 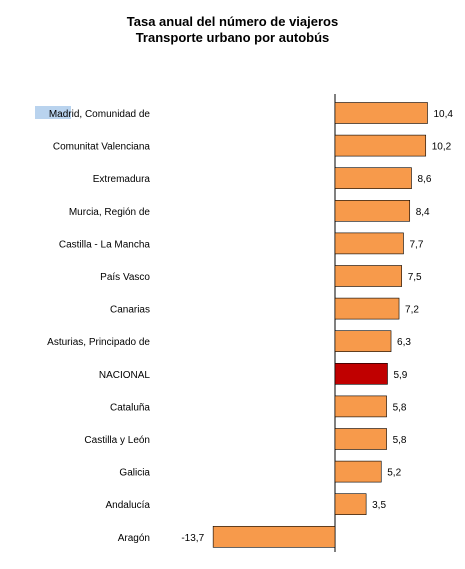 I want to click on category-label: Castilla - La Mancha, so click(x=105, y=244).